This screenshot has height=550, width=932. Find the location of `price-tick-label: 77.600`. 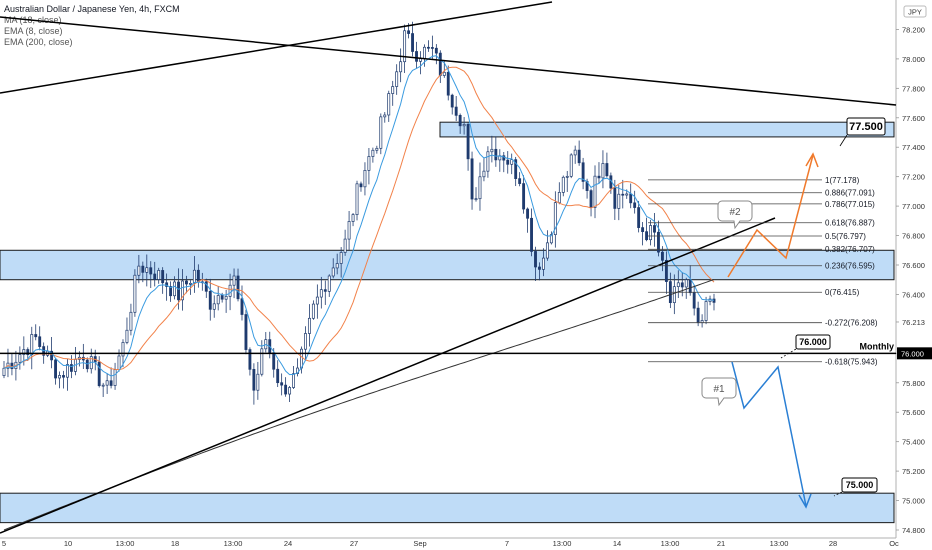

price-tick-label: 77.600 is located at coordinates (913, 118).